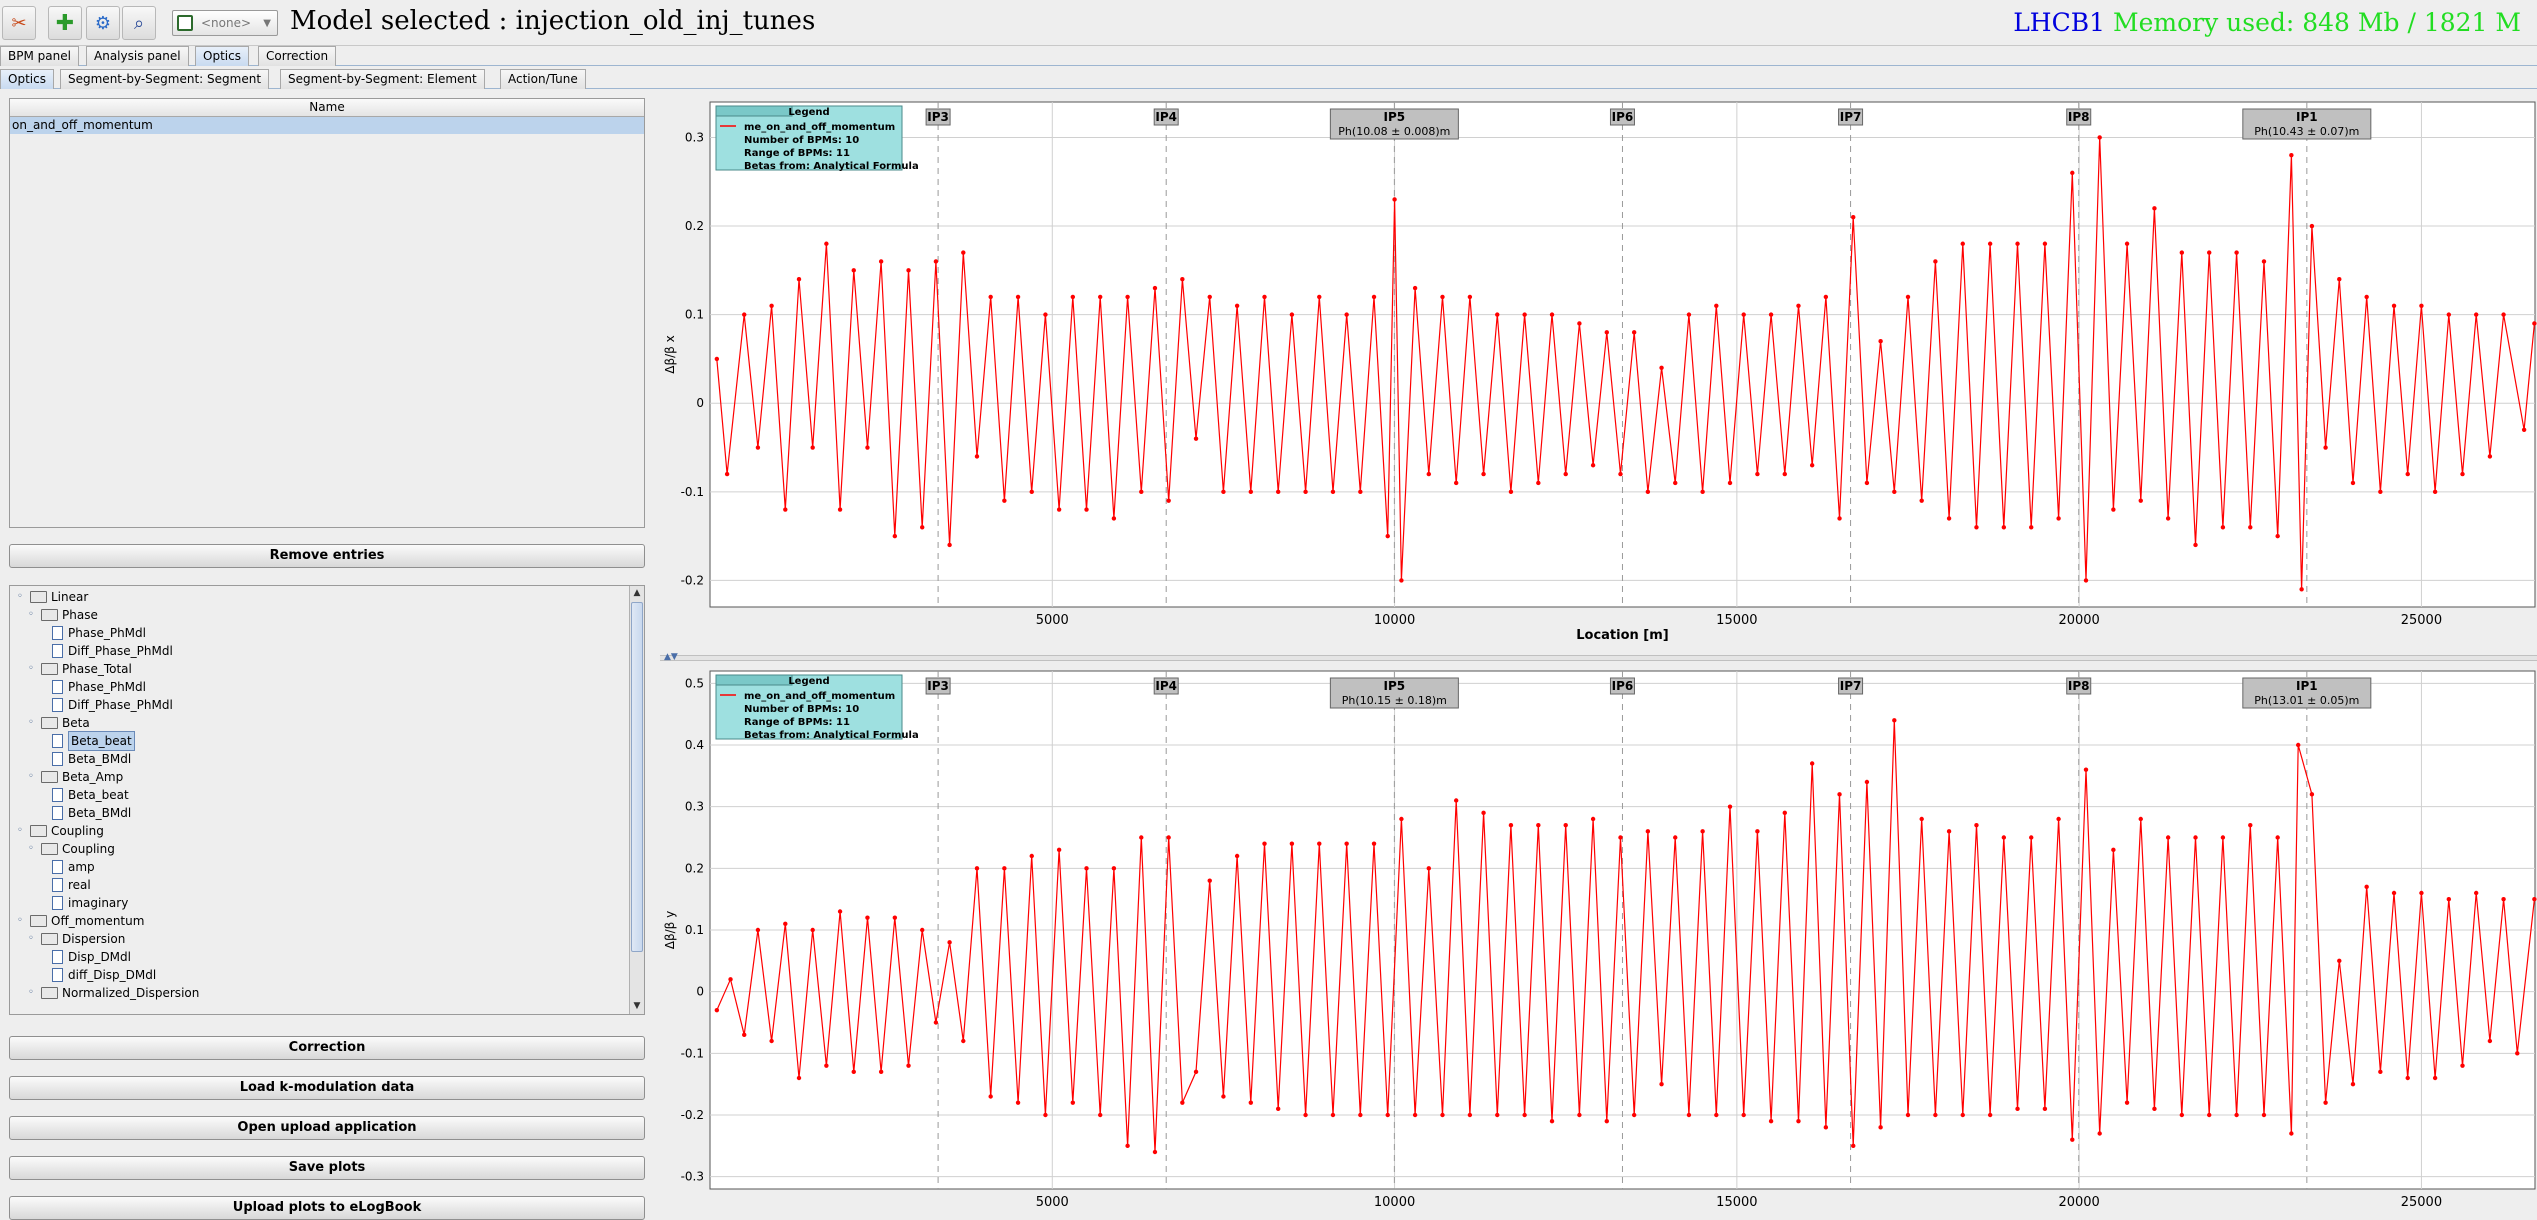  I want to click on tree-node: ◦ Dispersion, so click(75, 939).